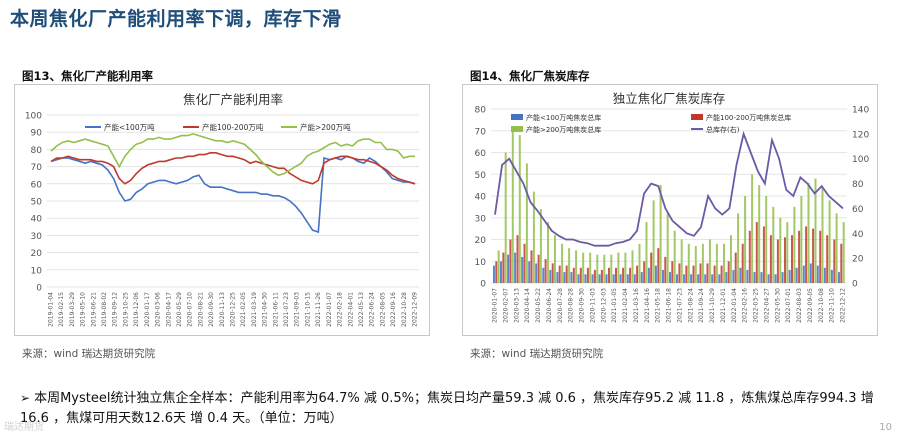 Image resolution: width=900 pixels, height=435 pixels. I want to click on x-tick-label: 2021-02-05, so click(243, 309).